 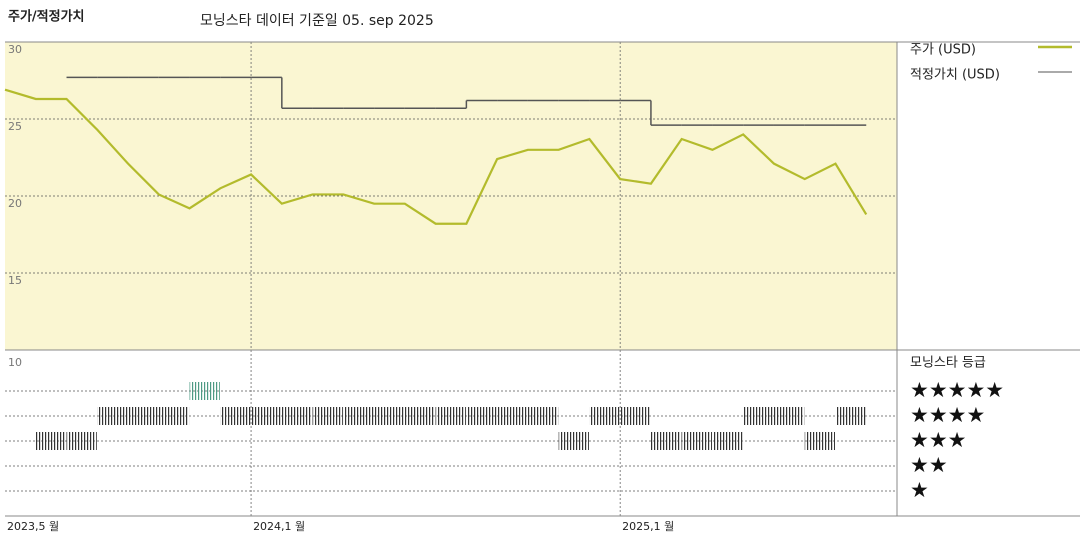 What do you see at coordinates (279, 526) in the screenshot?
I see `x-tick-label: 2024,1 월` at bounding box center [279, 526].